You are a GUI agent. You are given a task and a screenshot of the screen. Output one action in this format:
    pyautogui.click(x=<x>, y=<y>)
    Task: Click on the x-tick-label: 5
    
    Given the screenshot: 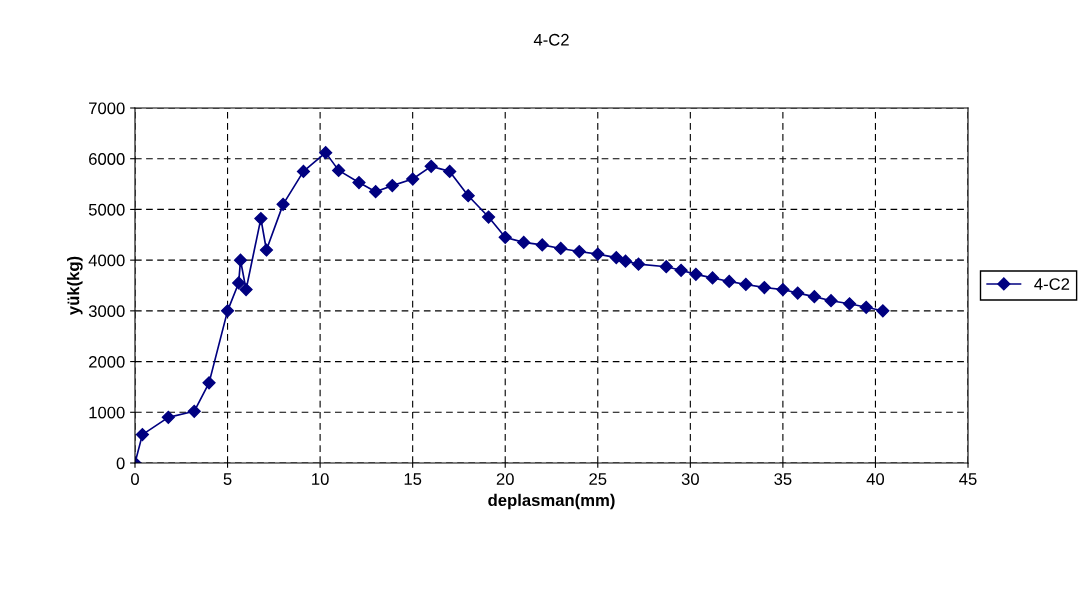 What is the action you would take?
    pyautogui.click(x=227, y=479)
    